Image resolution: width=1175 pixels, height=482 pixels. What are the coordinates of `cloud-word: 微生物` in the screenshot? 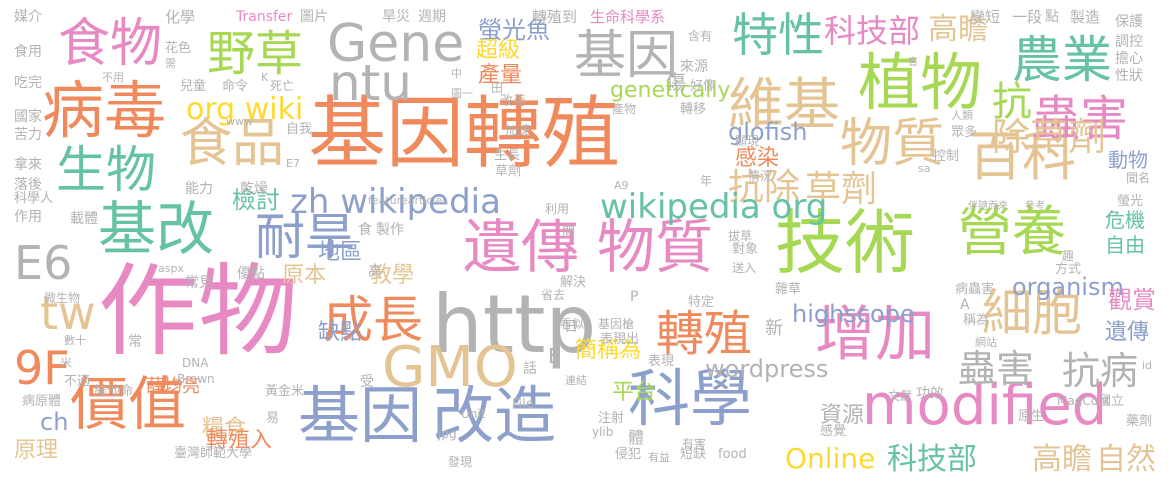 It's located at (62, 298).